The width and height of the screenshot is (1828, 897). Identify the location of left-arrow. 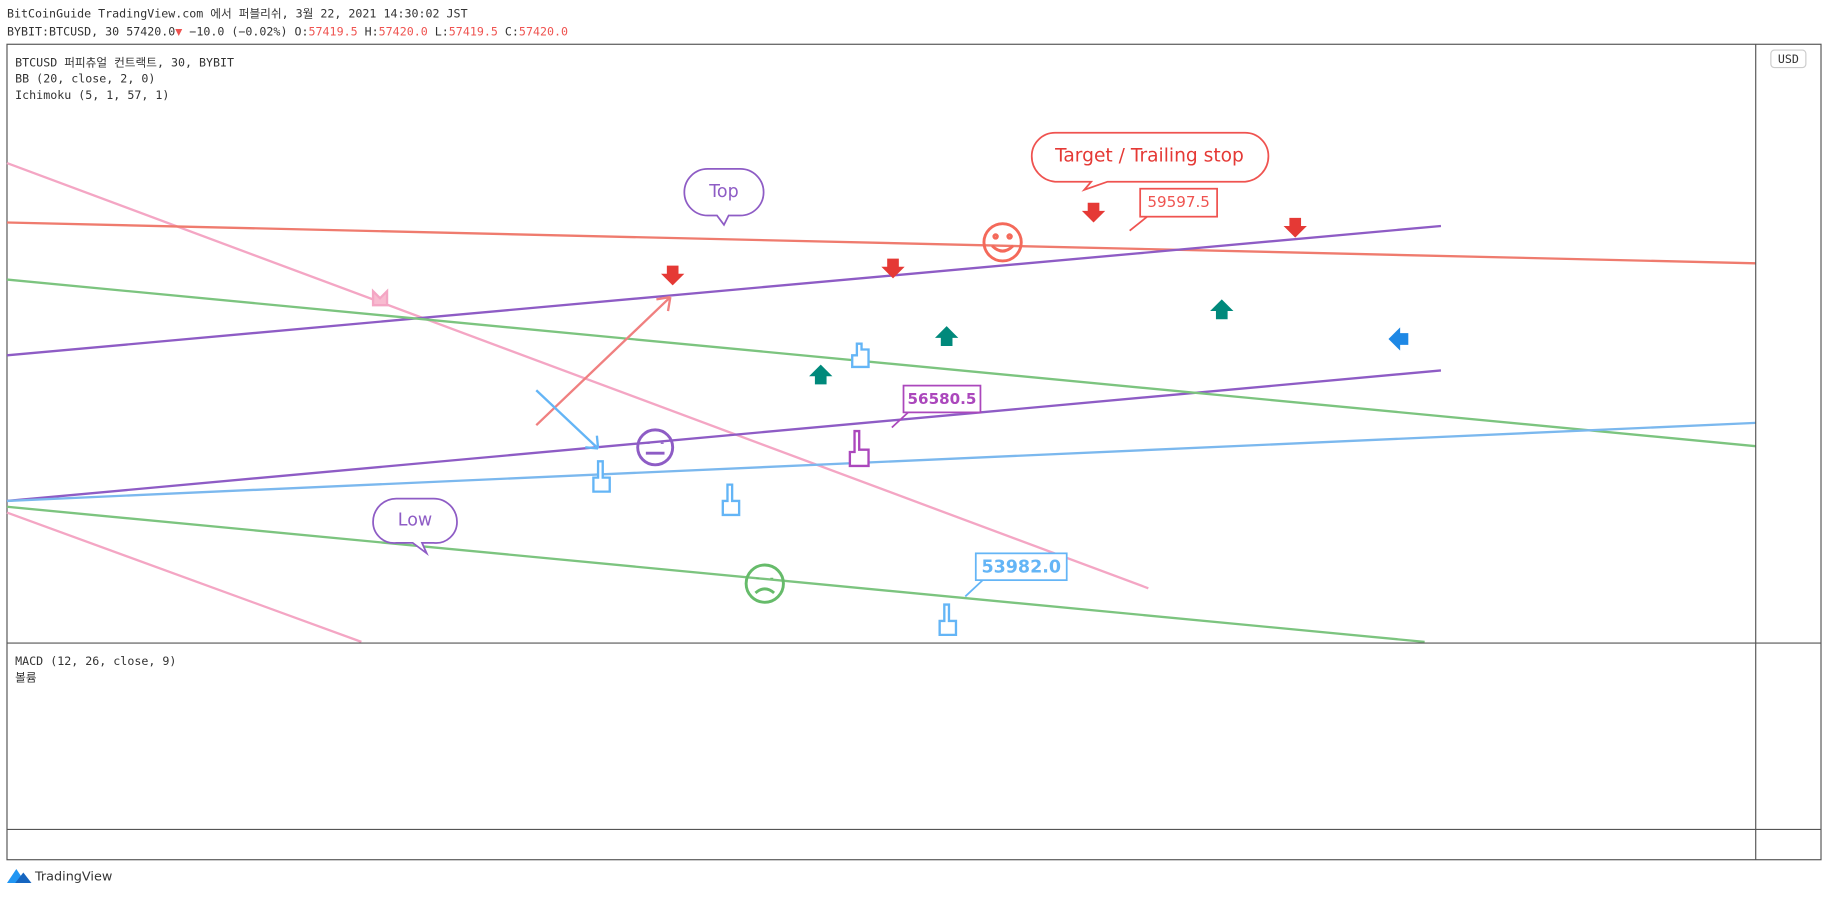
(1398, 339).